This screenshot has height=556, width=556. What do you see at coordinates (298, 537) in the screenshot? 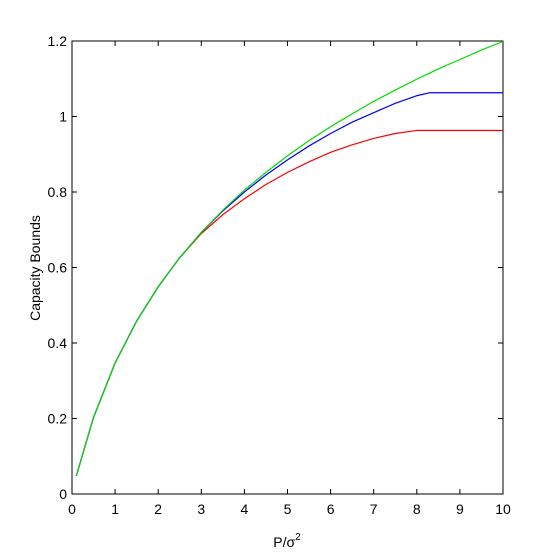
I see `x-axis-label-superscript: 2` at bounding box center [298, 537].